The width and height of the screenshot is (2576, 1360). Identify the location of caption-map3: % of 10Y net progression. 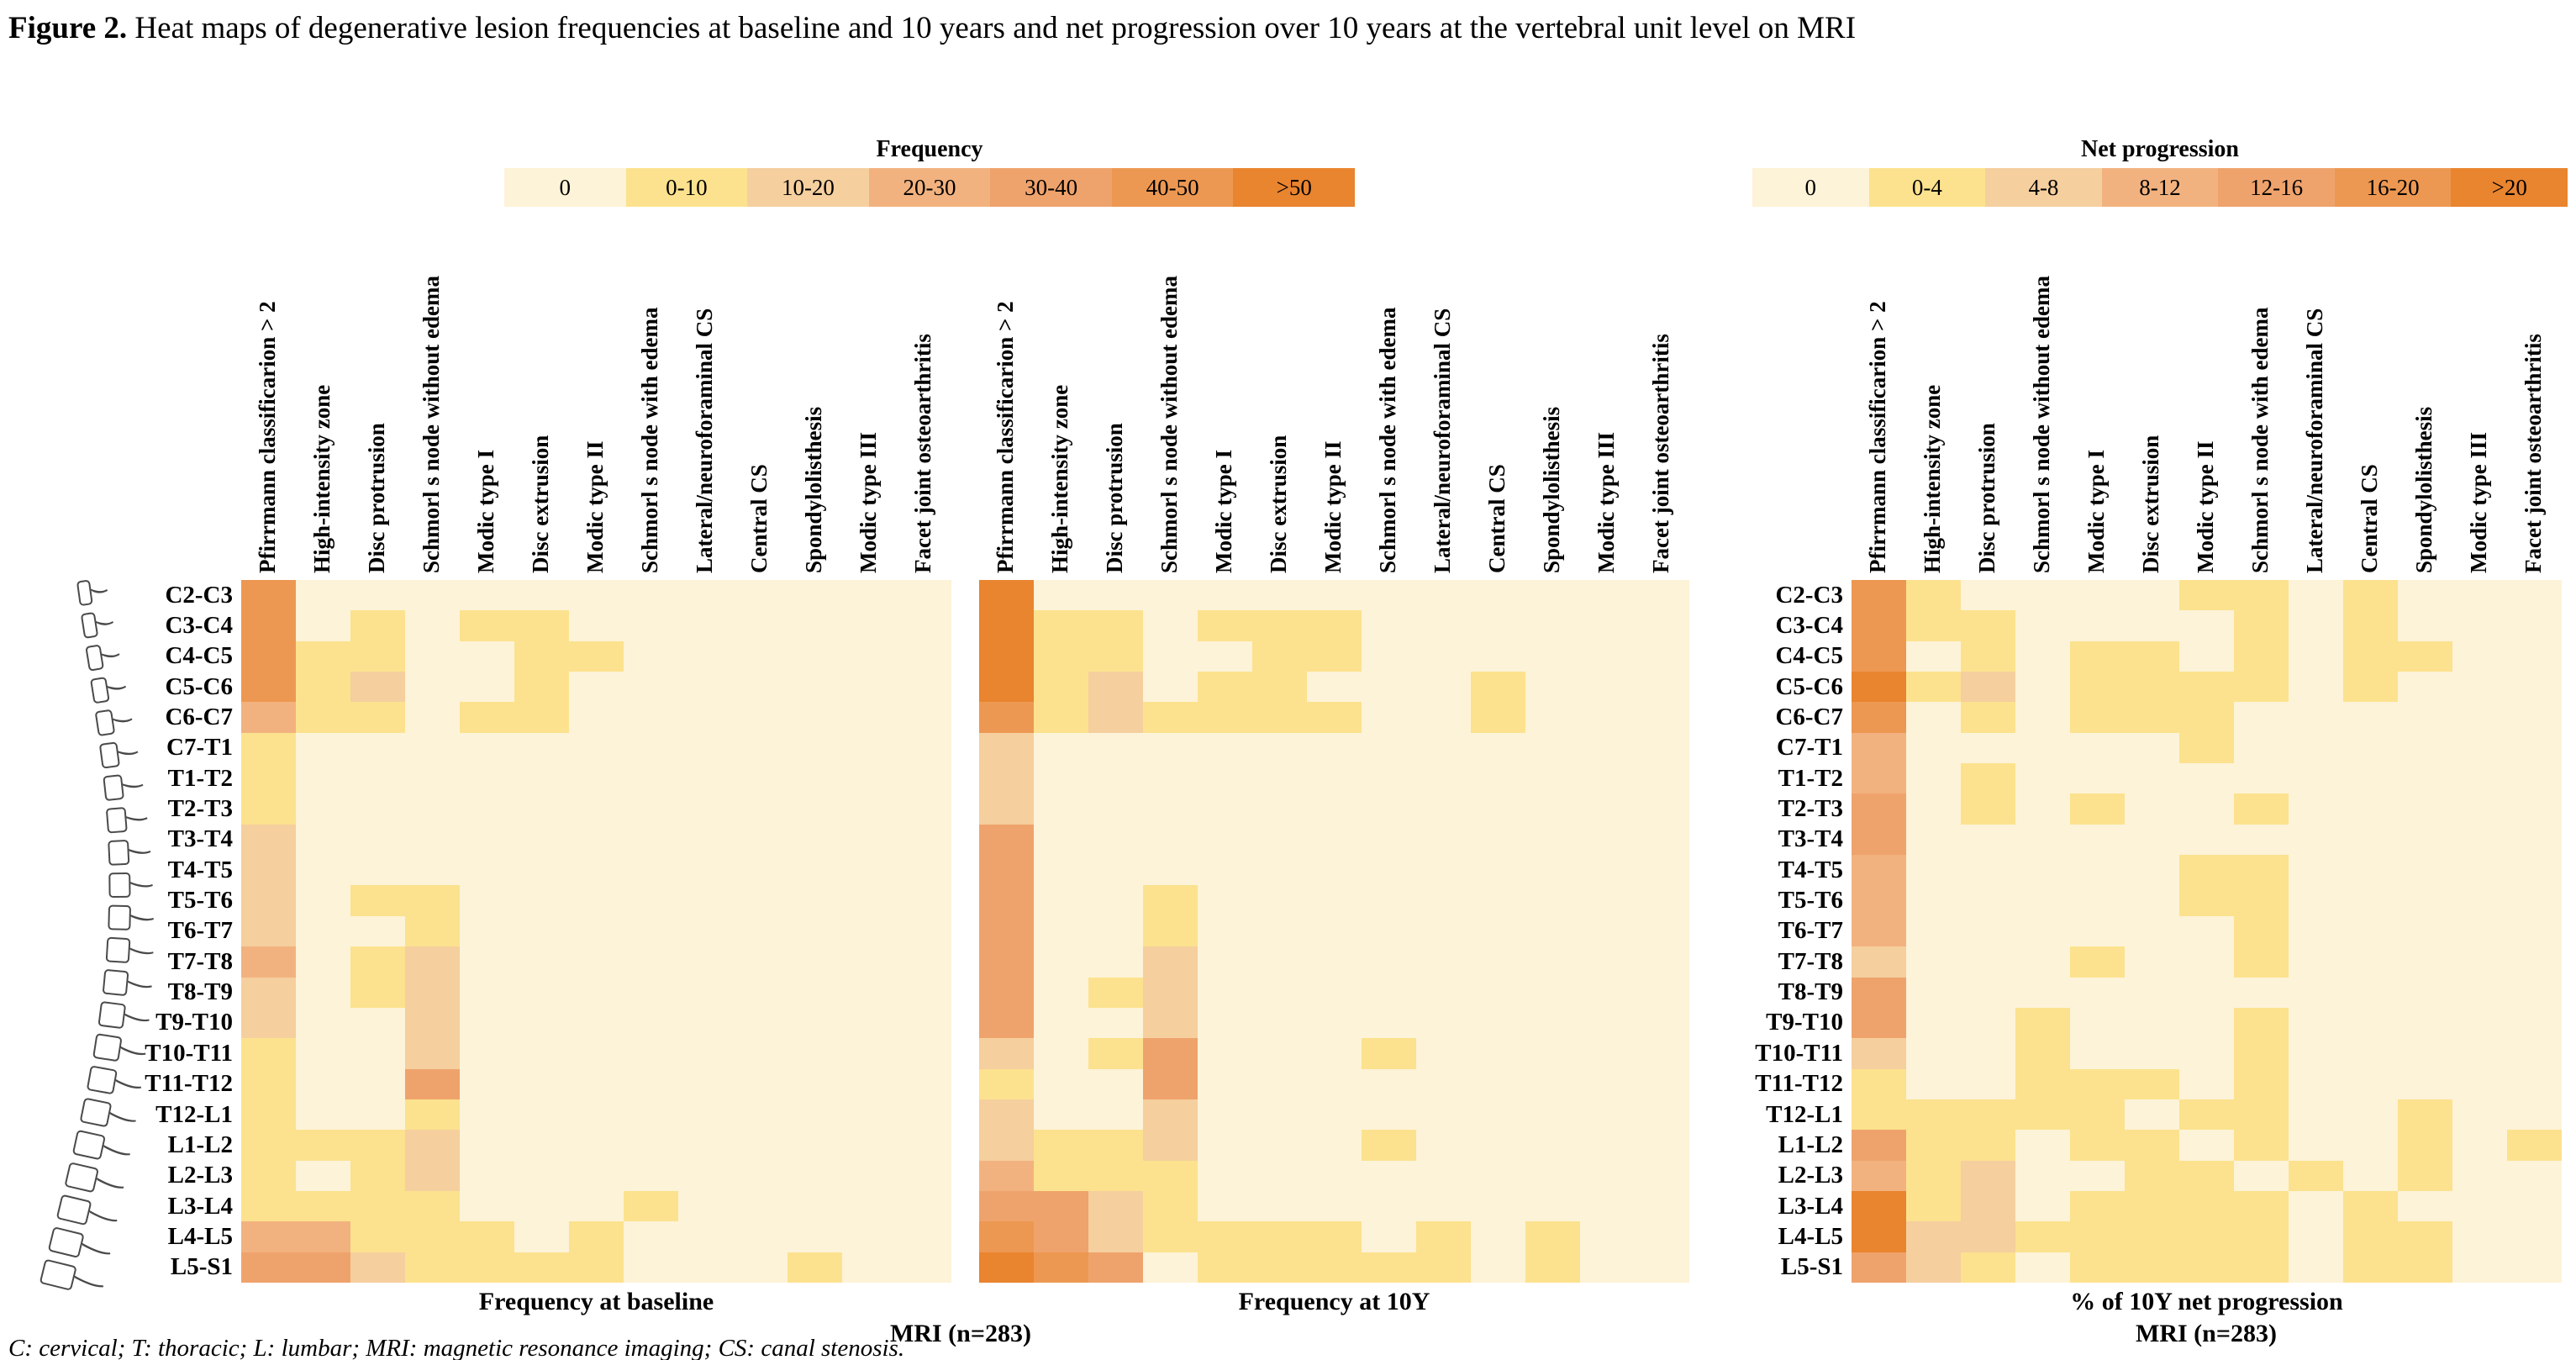
(2206, 1301).